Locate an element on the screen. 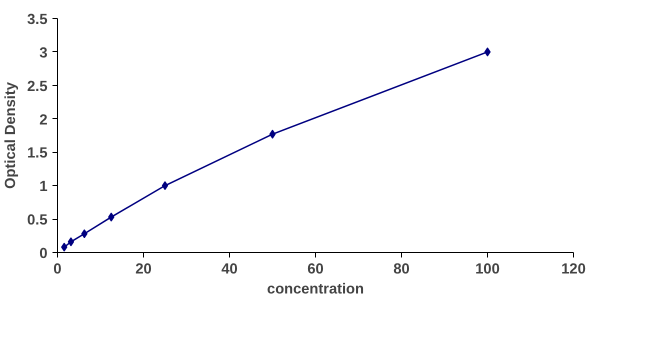 Image resolution: width=650 pixels, height=337 pixels. x-tick-label: 40 is located at coordinates (229, 270).